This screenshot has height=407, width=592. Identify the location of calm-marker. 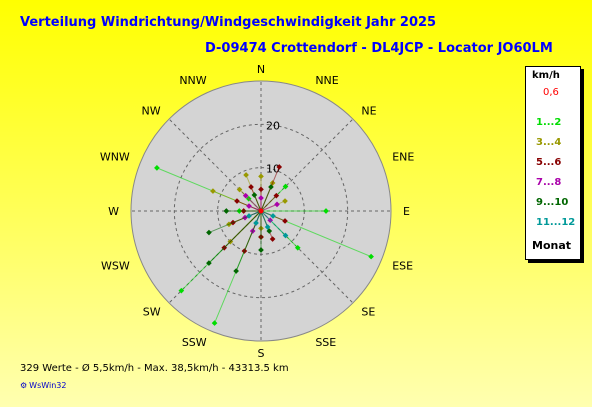
(261, 211).